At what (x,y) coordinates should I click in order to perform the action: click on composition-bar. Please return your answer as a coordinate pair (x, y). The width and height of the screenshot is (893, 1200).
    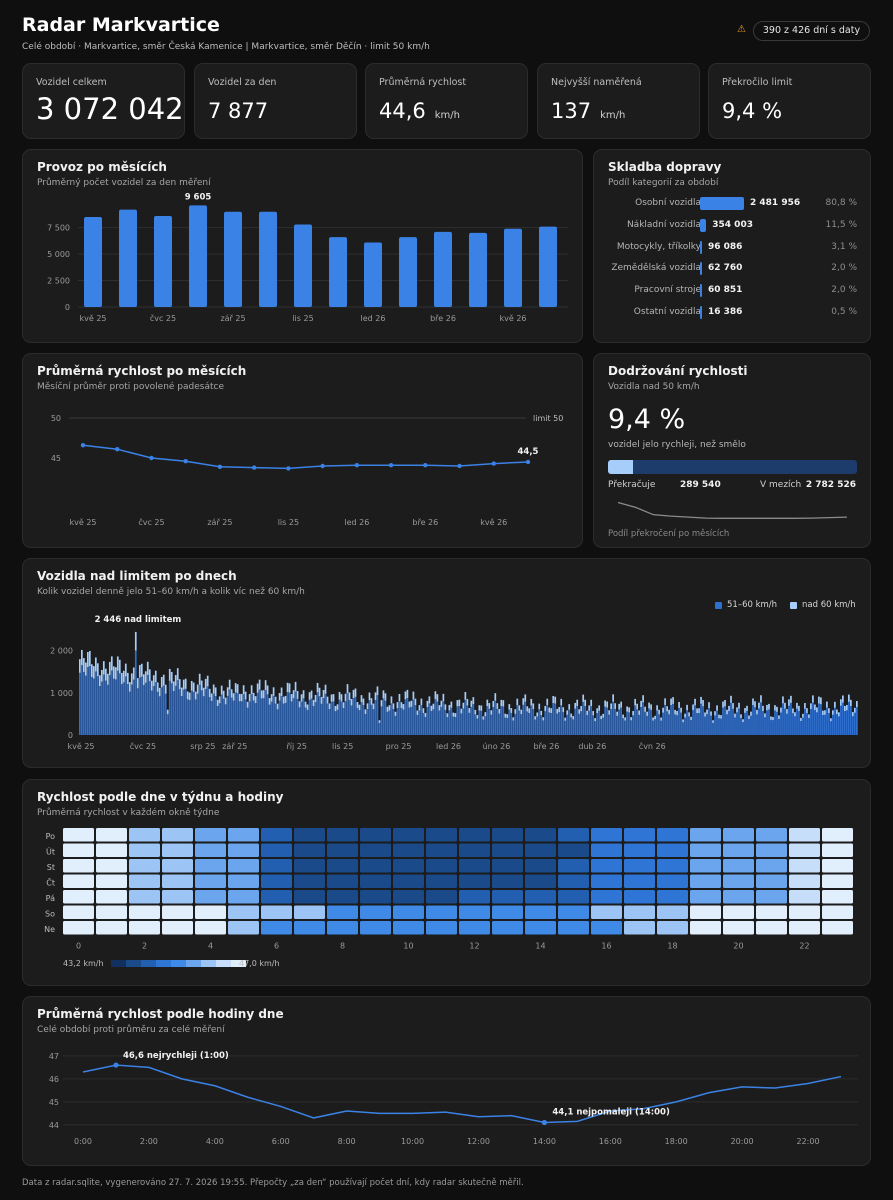
    Looking at the image, I should click on (701, 269).